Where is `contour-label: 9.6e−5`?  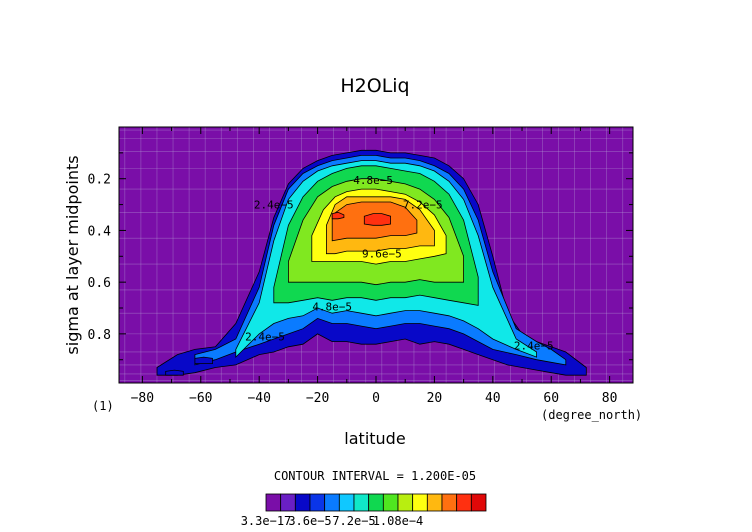 contour-label: 9.6e−5 is located at coordinates (382, 254).